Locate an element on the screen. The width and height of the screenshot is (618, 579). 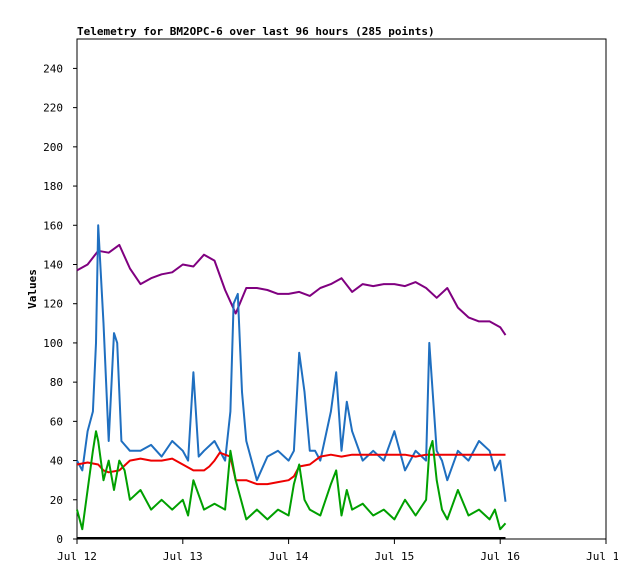
y-tick-label: 40 is located at coordinates (56, 461).